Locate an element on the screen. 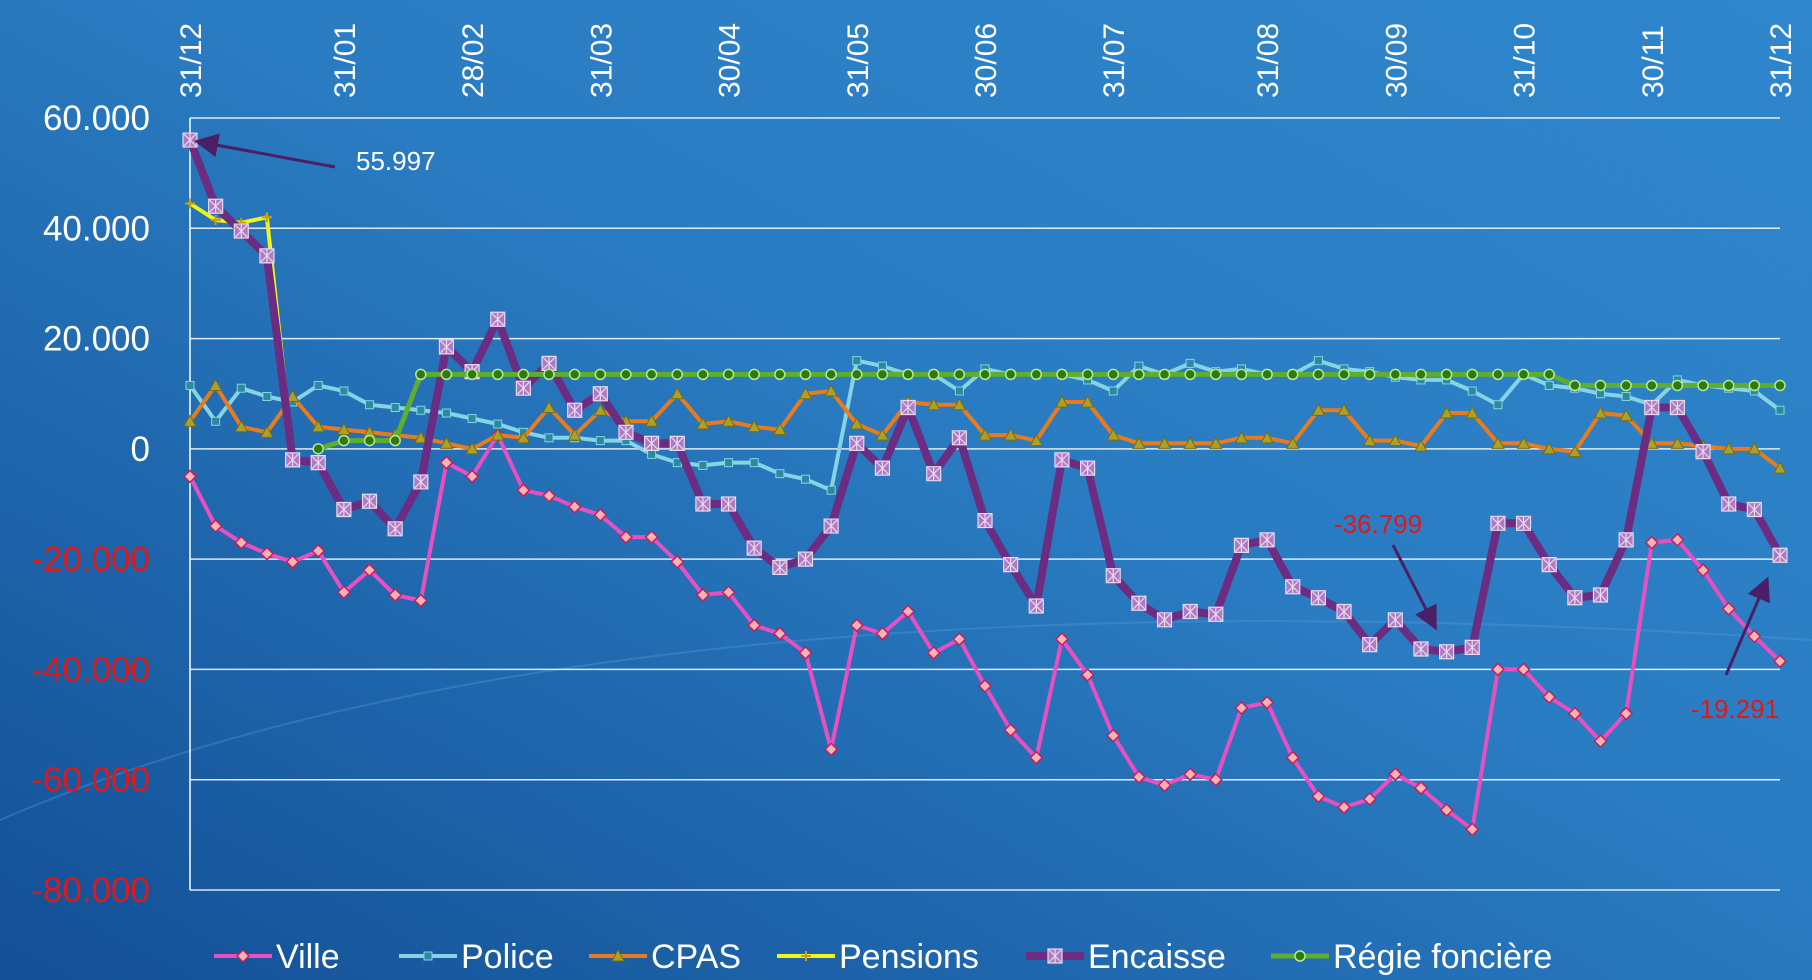 The image size is (1812, 980). legend-label: Police is located at coordinates (507, 957).